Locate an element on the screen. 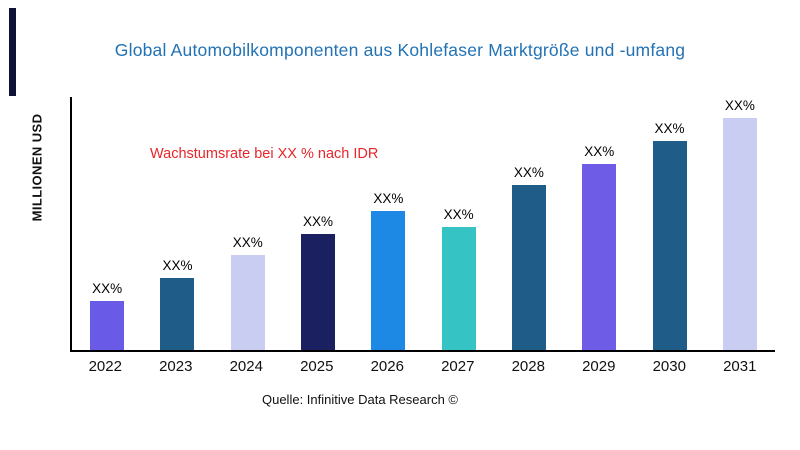  bar-slot-2030: XX% is located at coordinates (669, 223).